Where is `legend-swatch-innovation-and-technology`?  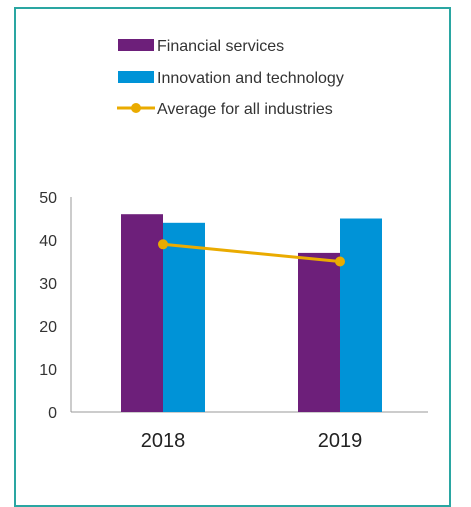 legend-swatch-innovation-and-technology is located at coordinates (136, 77).